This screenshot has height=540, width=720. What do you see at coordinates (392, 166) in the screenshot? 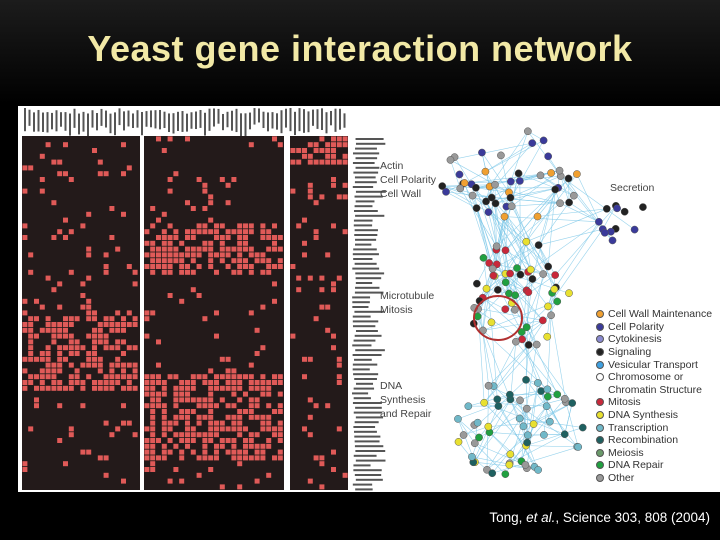
I see `label-actin: Actin` at bounding box center [392, 166].